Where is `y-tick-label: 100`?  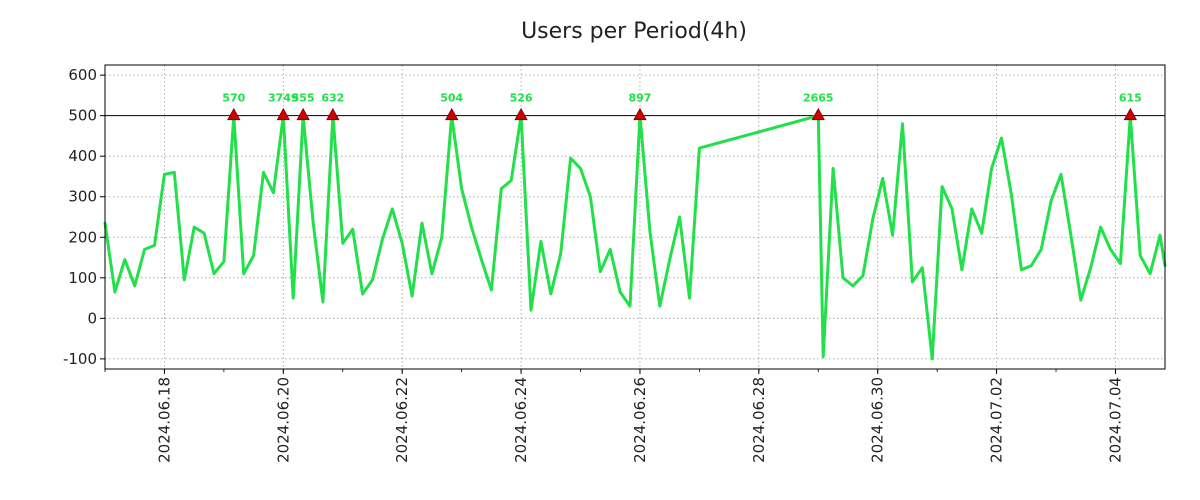 y-tick-label: 100 is located at coordinates (82, 278).